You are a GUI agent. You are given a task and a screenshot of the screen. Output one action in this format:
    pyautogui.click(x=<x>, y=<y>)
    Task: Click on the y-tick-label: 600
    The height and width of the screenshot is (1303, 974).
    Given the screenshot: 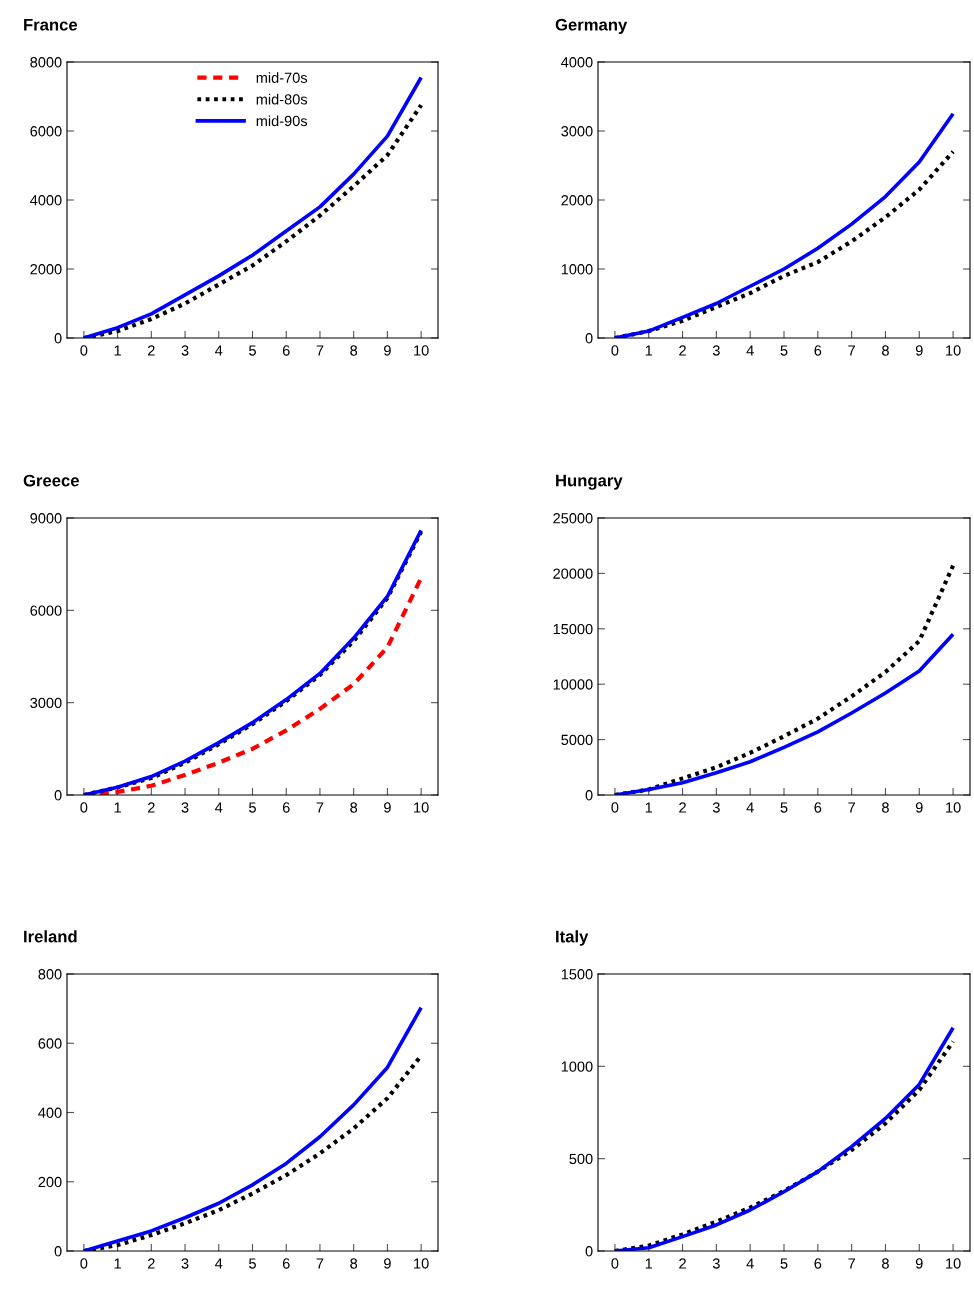 What is the action you would take?
    pyautogui.click(x=50, y=1043)
    